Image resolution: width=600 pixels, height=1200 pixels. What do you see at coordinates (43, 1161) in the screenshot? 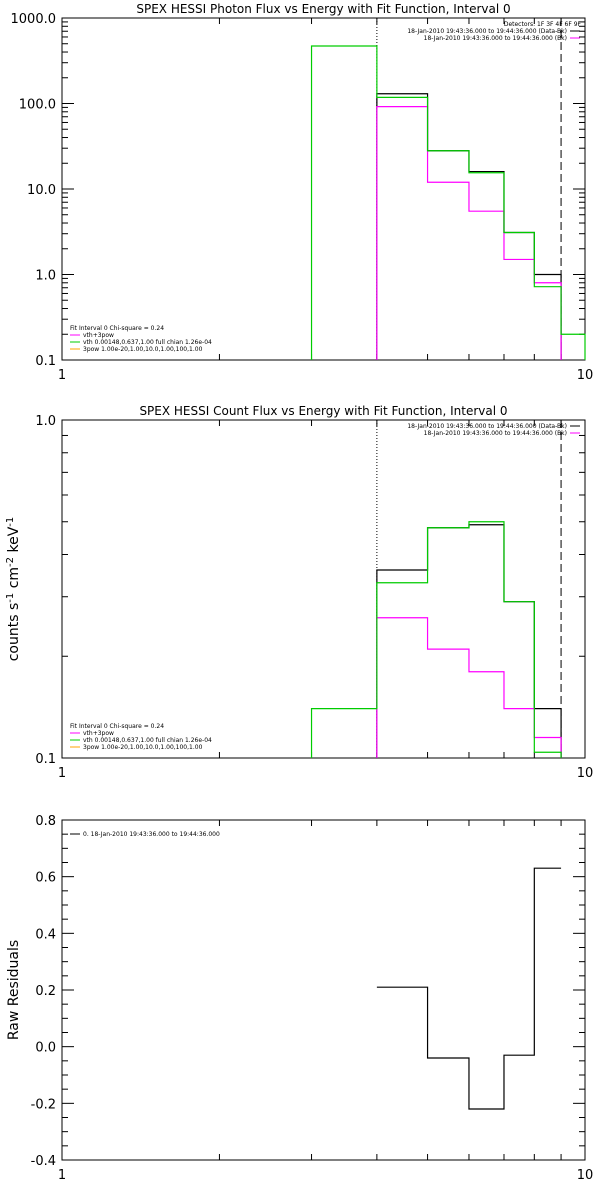
I see `y-tick-label: -0.4` at bounding box center [43, 1161].